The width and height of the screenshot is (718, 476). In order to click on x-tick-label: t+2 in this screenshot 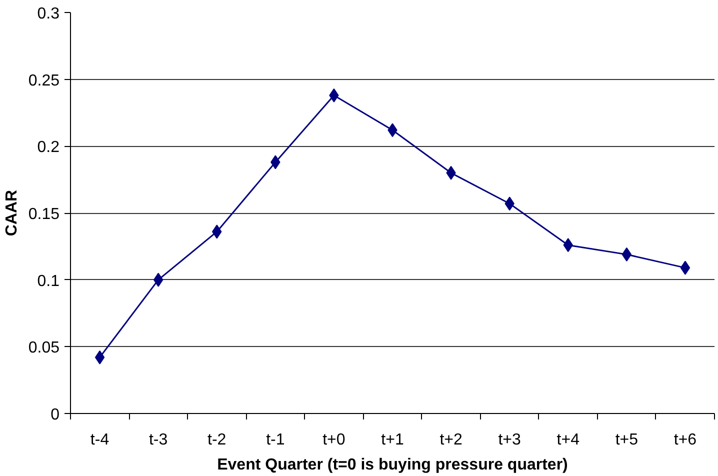, I will do `click(451, 440)`.